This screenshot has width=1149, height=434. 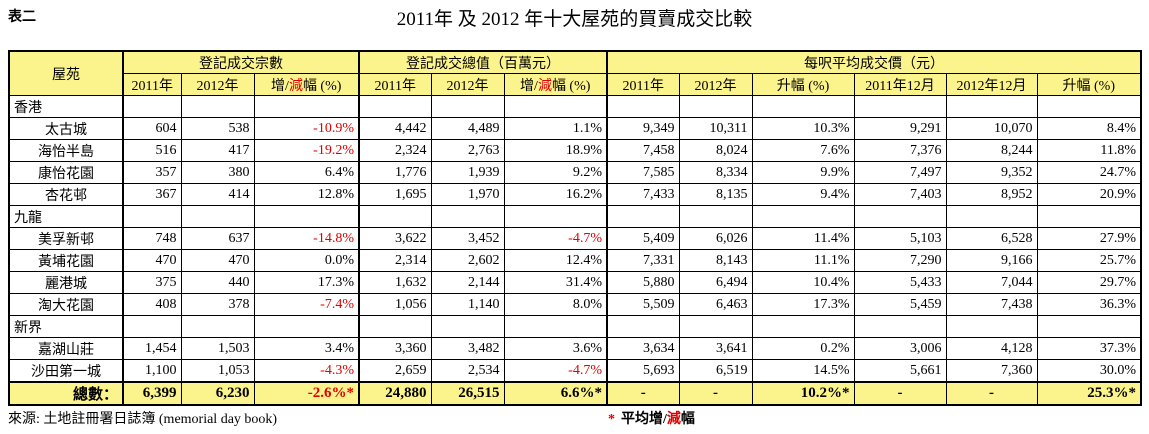 I want to click on estate-name: 海怡半島, so click(x=66, y=150).